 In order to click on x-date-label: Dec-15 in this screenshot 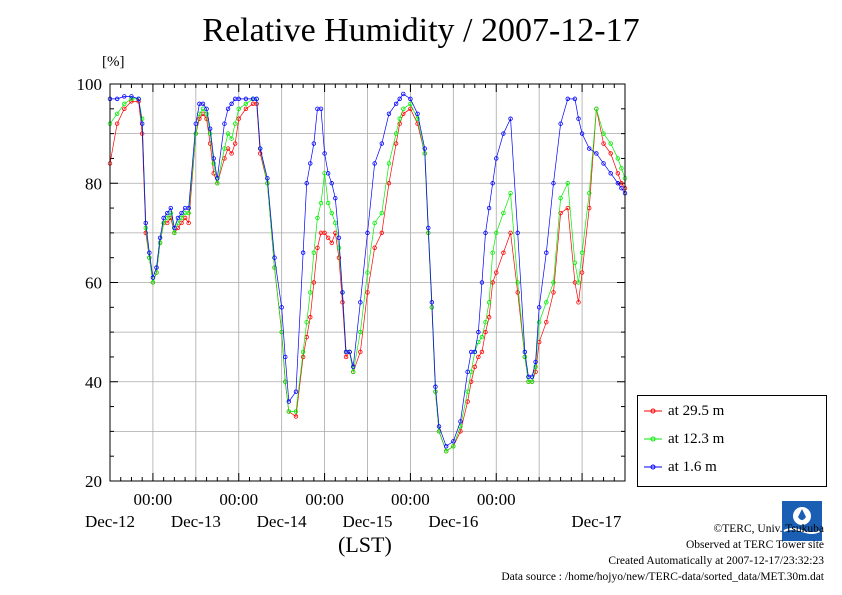, I will do `click(367, 521)`.